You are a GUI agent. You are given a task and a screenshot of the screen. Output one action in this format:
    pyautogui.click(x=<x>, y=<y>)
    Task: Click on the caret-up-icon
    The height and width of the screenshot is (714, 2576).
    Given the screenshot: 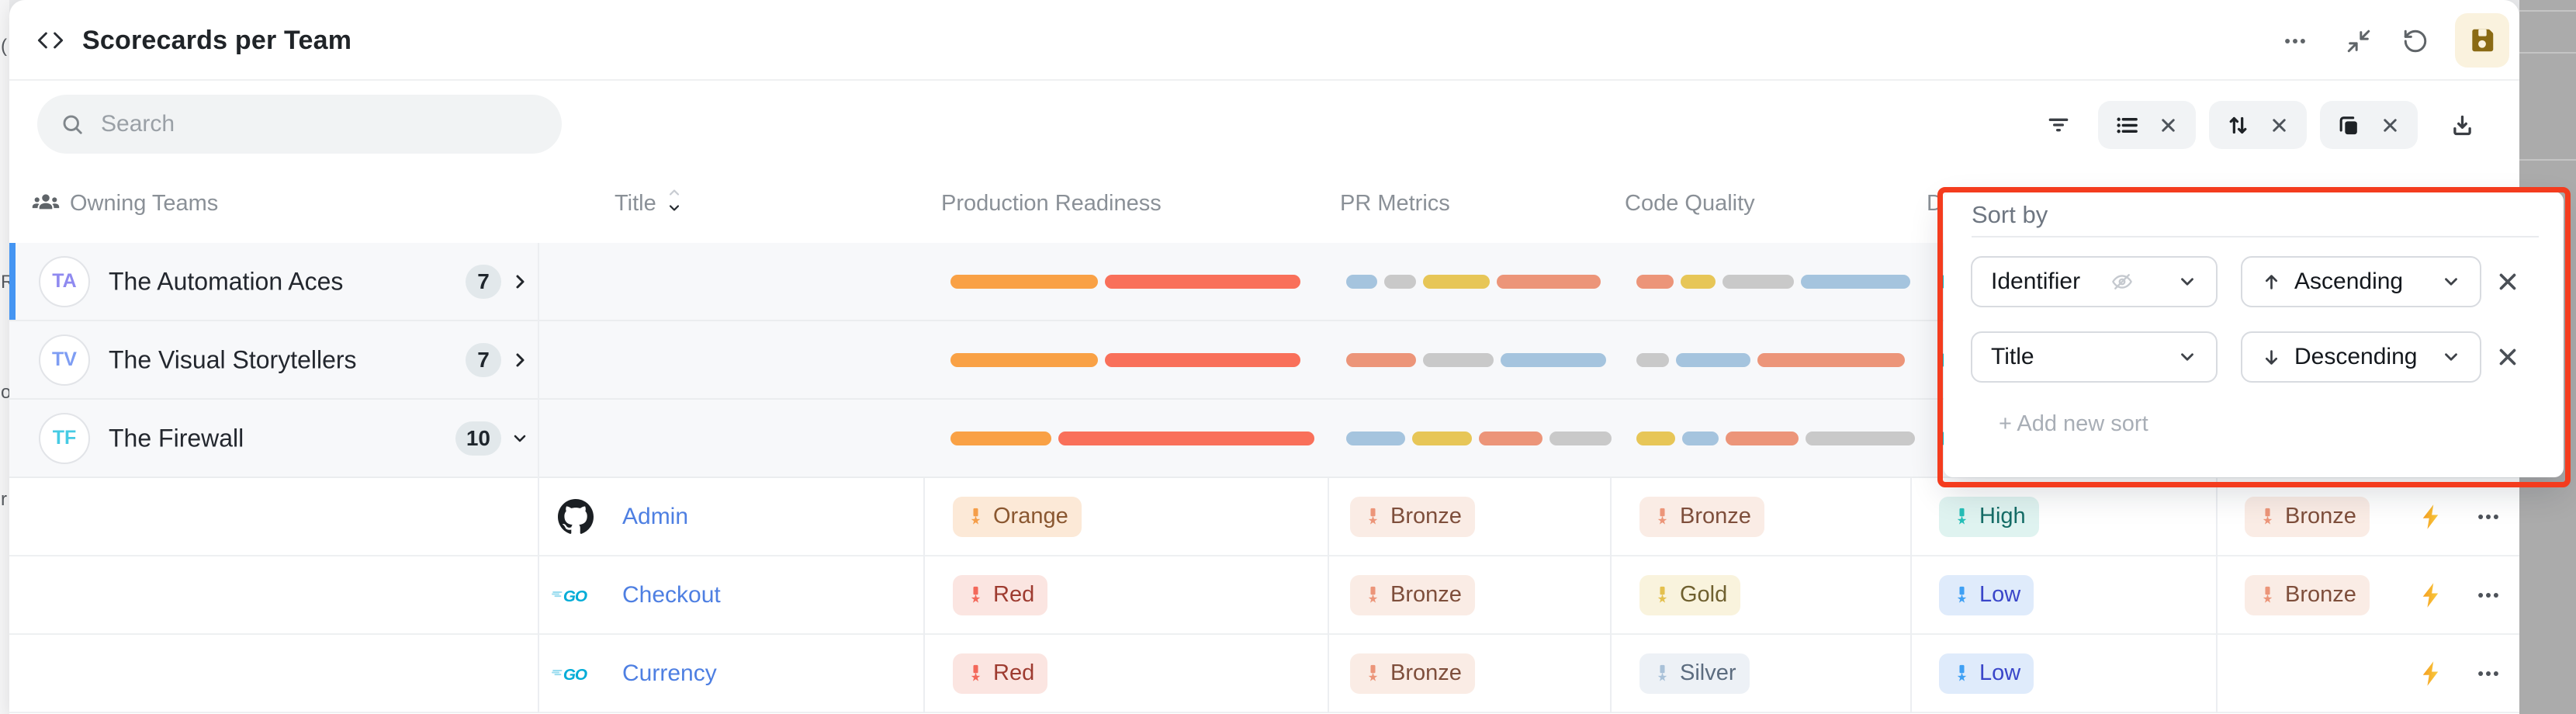 What is the action you would take?
    pyautogui.click(x=674, y=192)
    